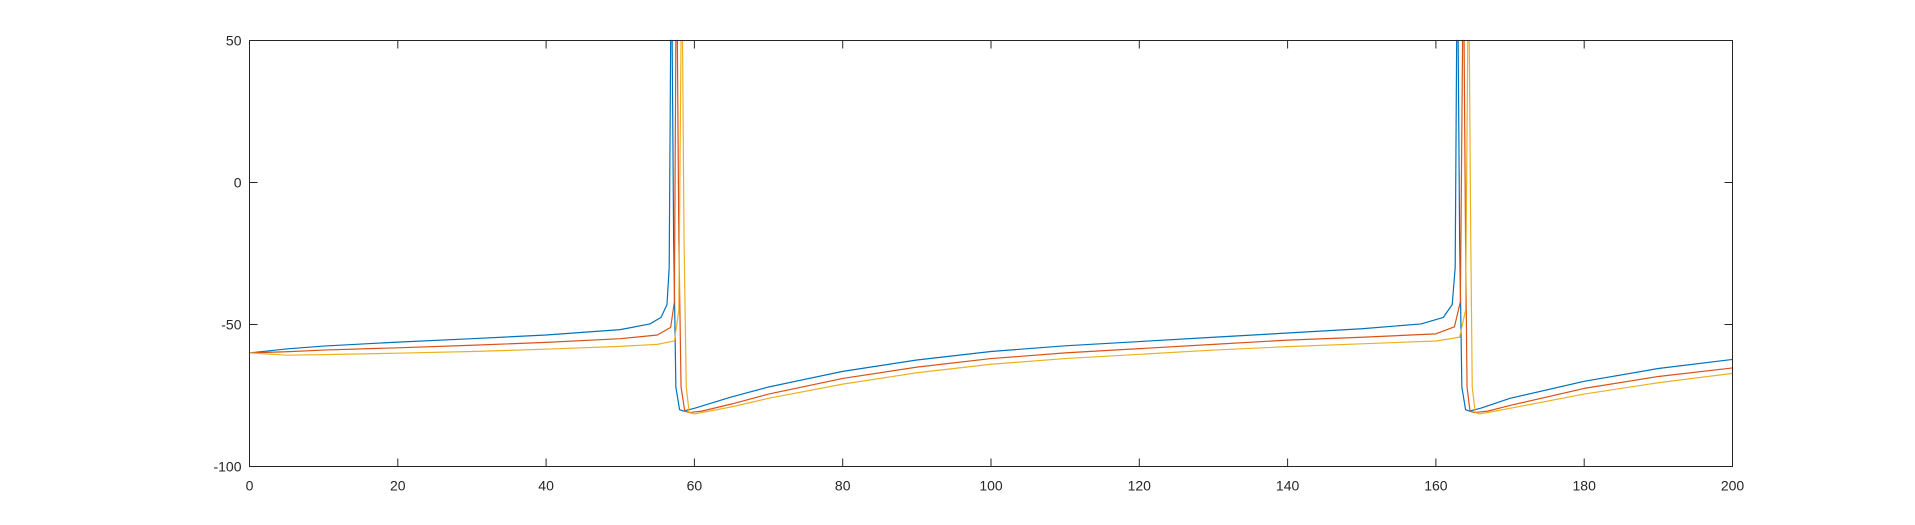  I want to click on x-tick-label: 40, so click(546, 486).